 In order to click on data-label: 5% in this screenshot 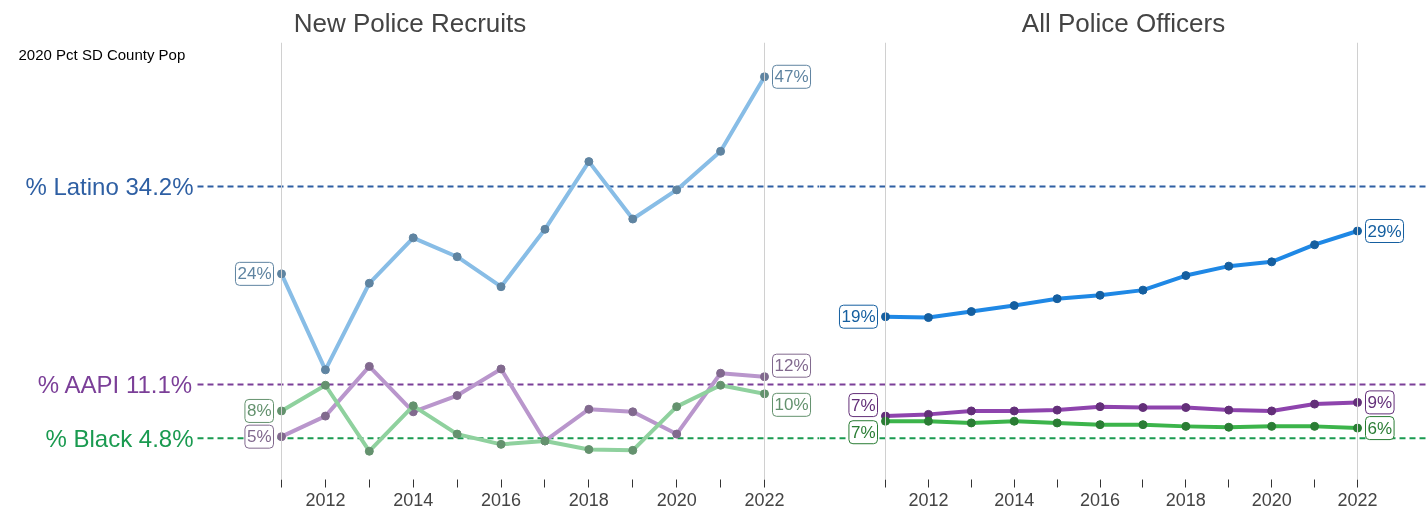, I will do `click(259, 437)`.